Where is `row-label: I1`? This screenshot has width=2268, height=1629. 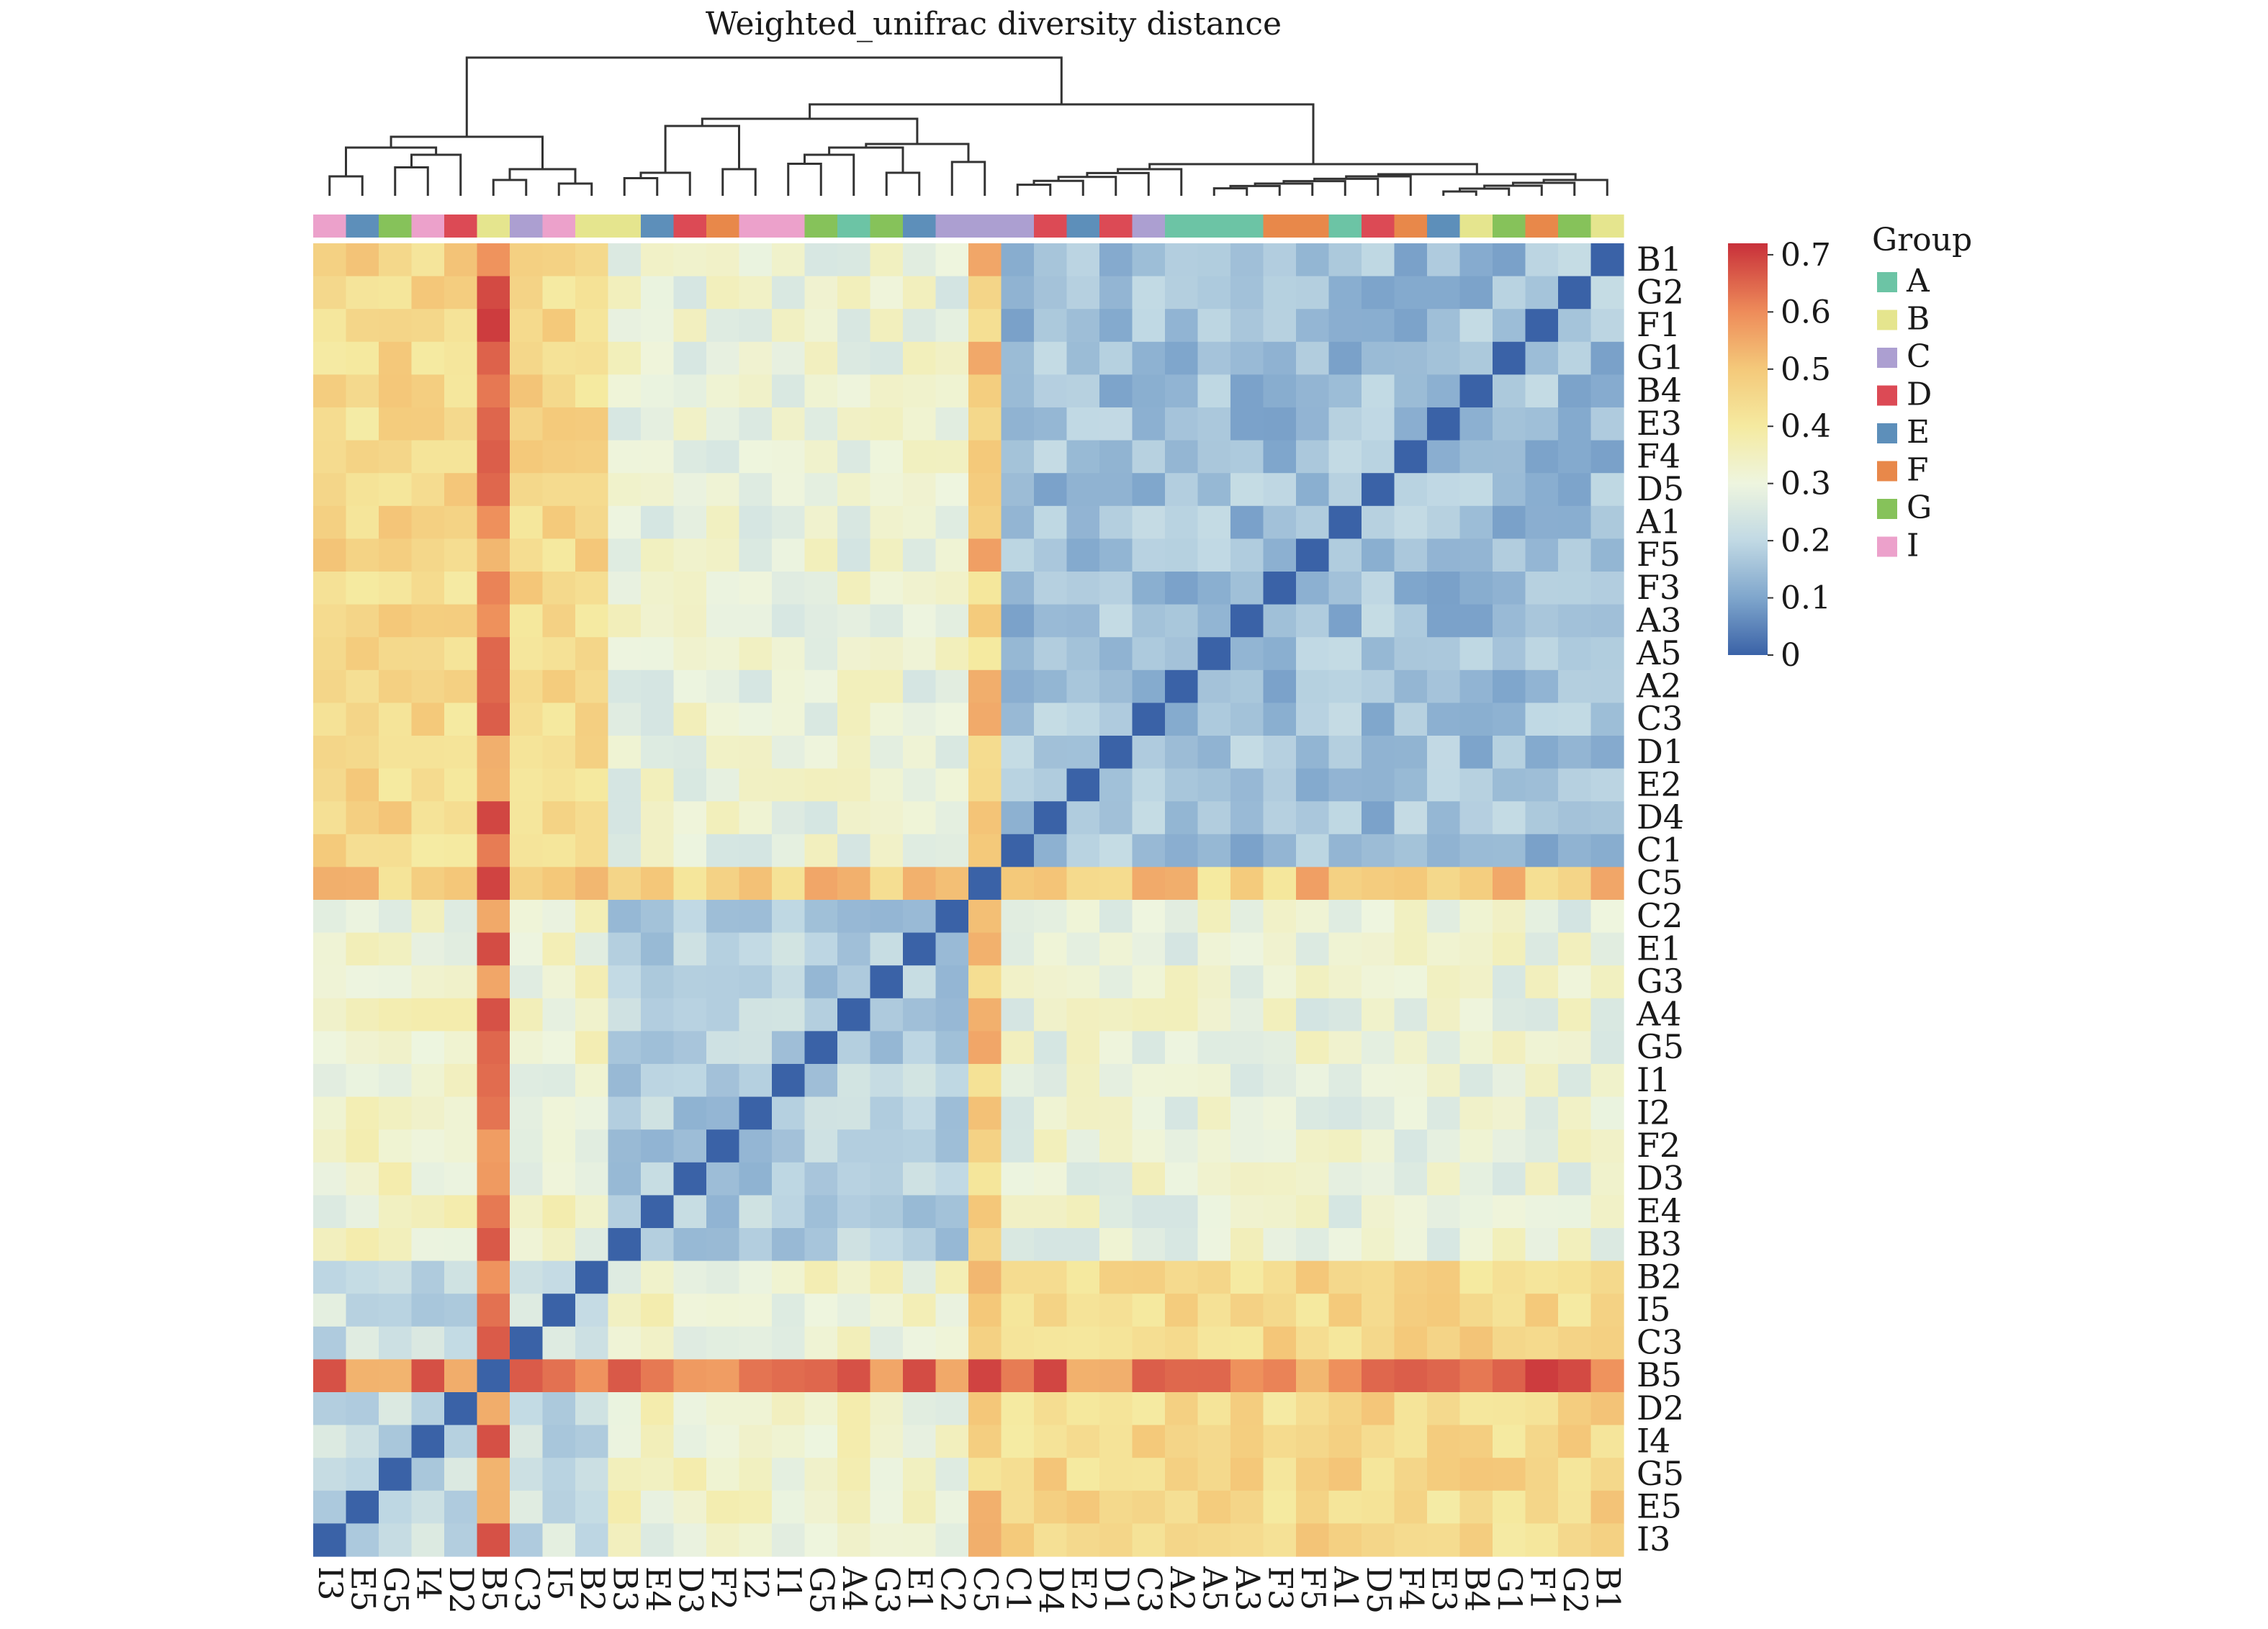 row-label: I1 is located at coordinates (1653, 1079).